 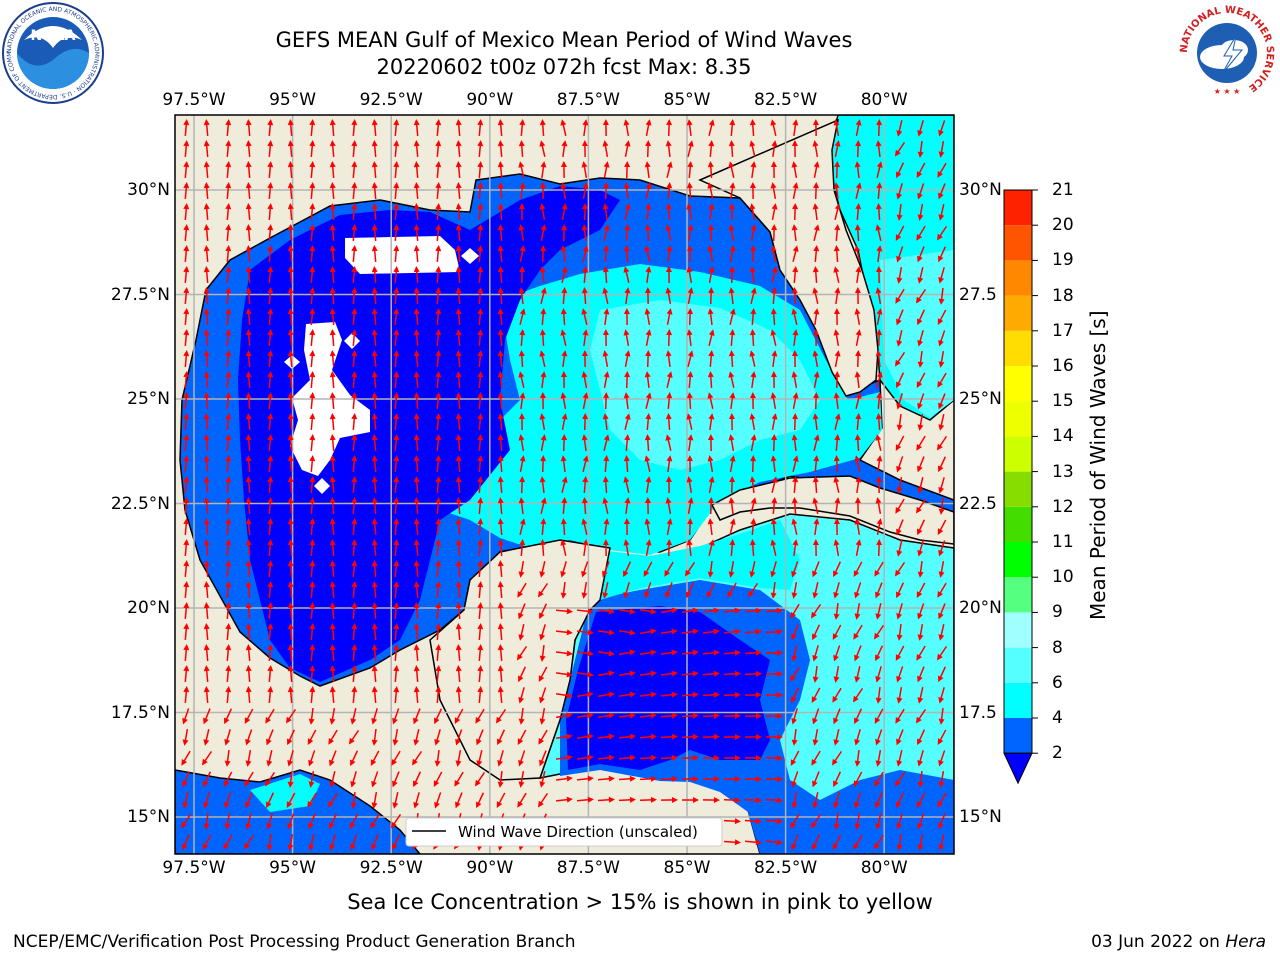 I want to click on colorbar-bin, so click(x=1018, y=665).